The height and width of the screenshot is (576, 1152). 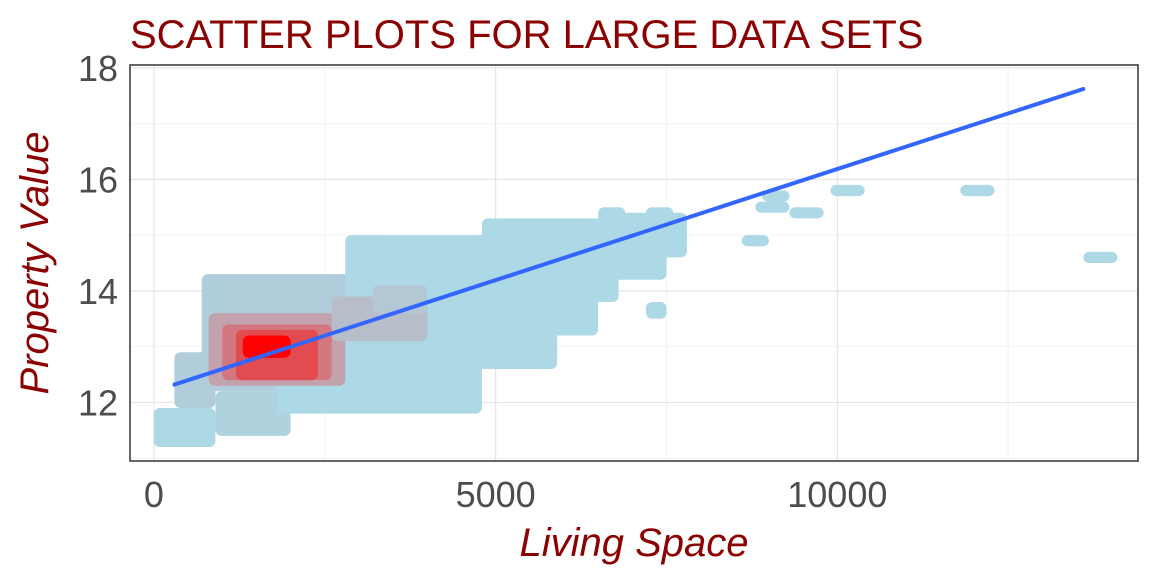 What do you see at coordinates (98, 402) in the screenshot?
I see `y-tick-label: 12` at bounding box center [98, 402].